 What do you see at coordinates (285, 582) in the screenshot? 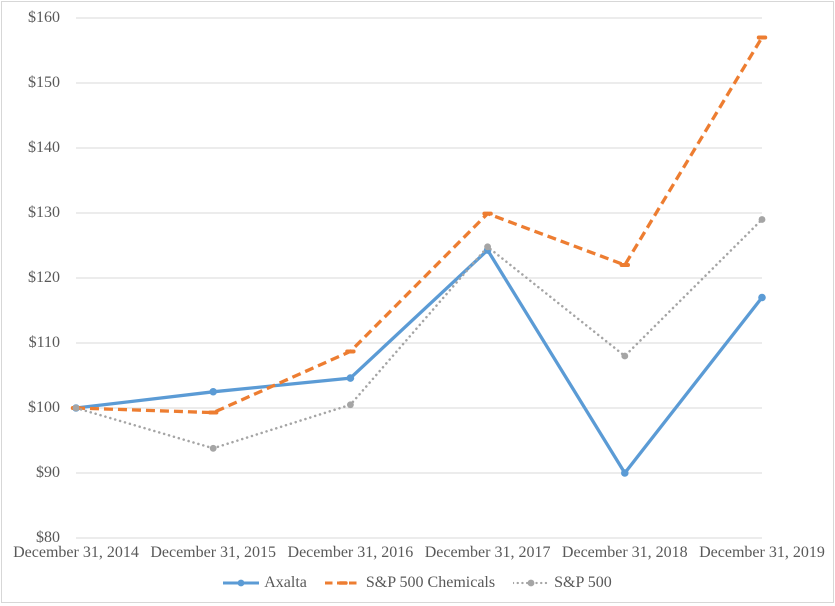
I see `legend-label-axalta: Axalta` at bounding box center [285, 582].